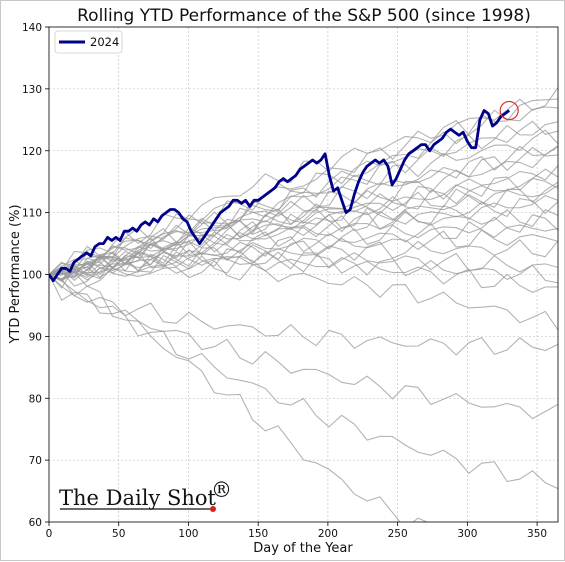  I want to click on y-tick-label: 70, so click(35, 461).